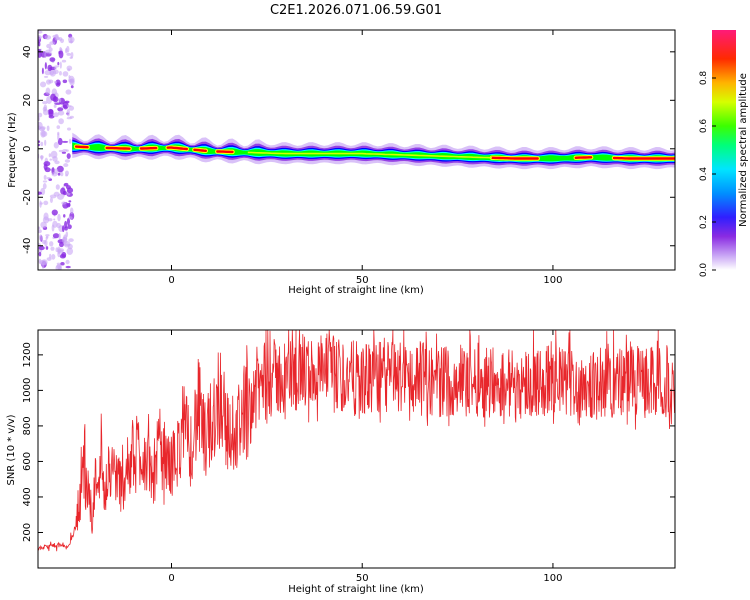 The width and height of the screenshot is (750, 600). Describe the element at coordinates (704, 270) in the screenshot. I see `colorbar-tick-label: 0.0` at that location.